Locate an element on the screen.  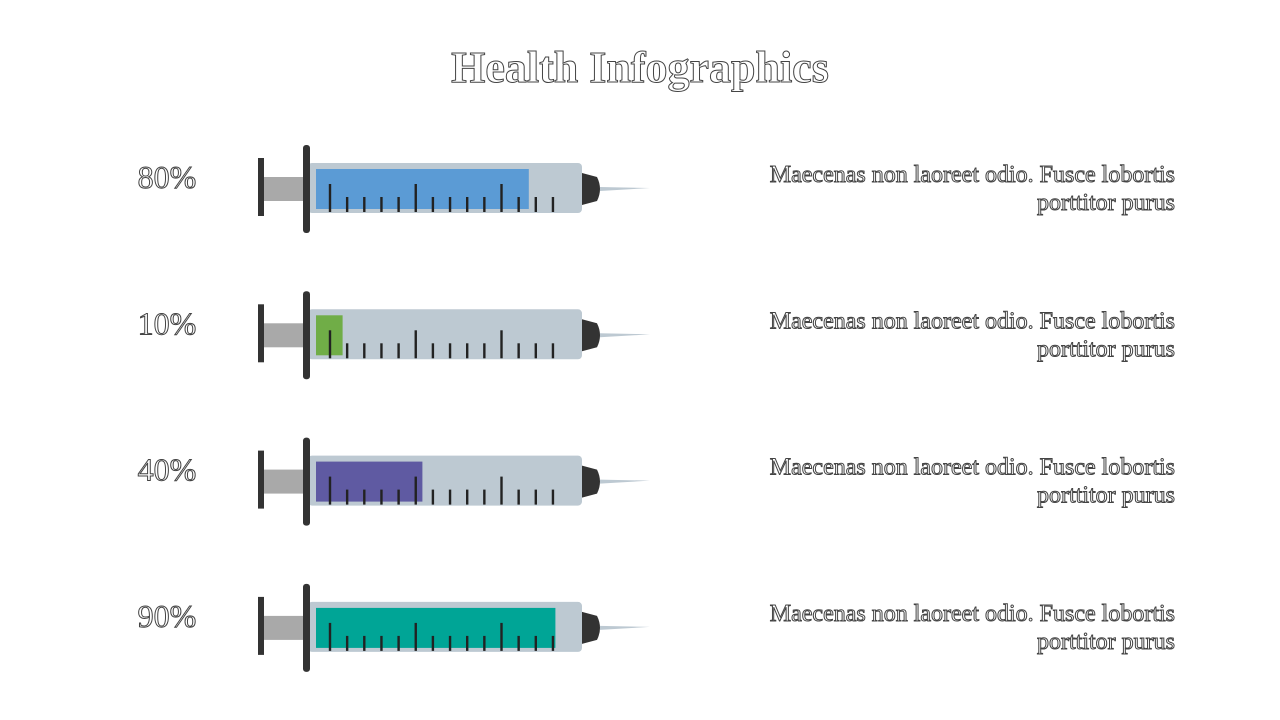
title: Health Infographics is located at coordinates (640, 67).